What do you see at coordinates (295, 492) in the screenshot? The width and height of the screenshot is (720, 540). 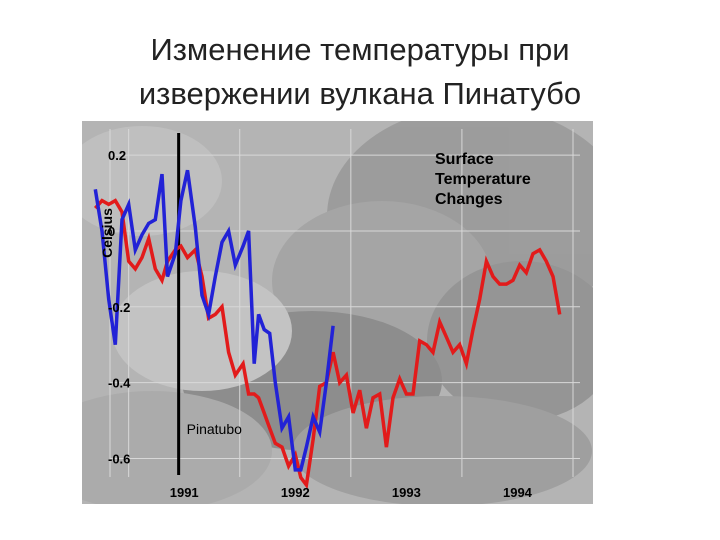 I see `x-tick-label: 1992` at bounding box center [295, 492].